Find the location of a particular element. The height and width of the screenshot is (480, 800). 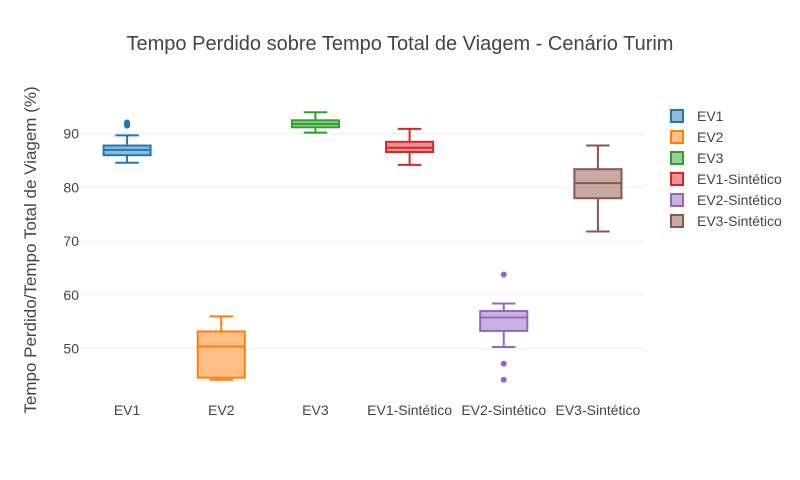

legend-label: EV1-Sintético is located at coordinates (739, 179).